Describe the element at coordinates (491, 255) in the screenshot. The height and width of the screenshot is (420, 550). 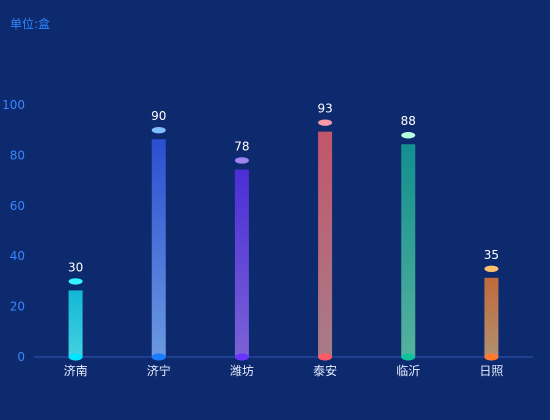
I see `data-label: 35` at that location.